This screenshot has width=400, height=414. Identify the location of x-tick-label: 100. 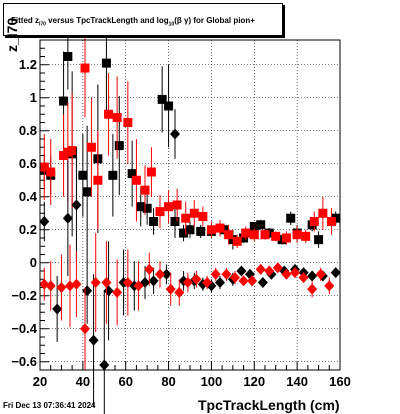
(212, 381).